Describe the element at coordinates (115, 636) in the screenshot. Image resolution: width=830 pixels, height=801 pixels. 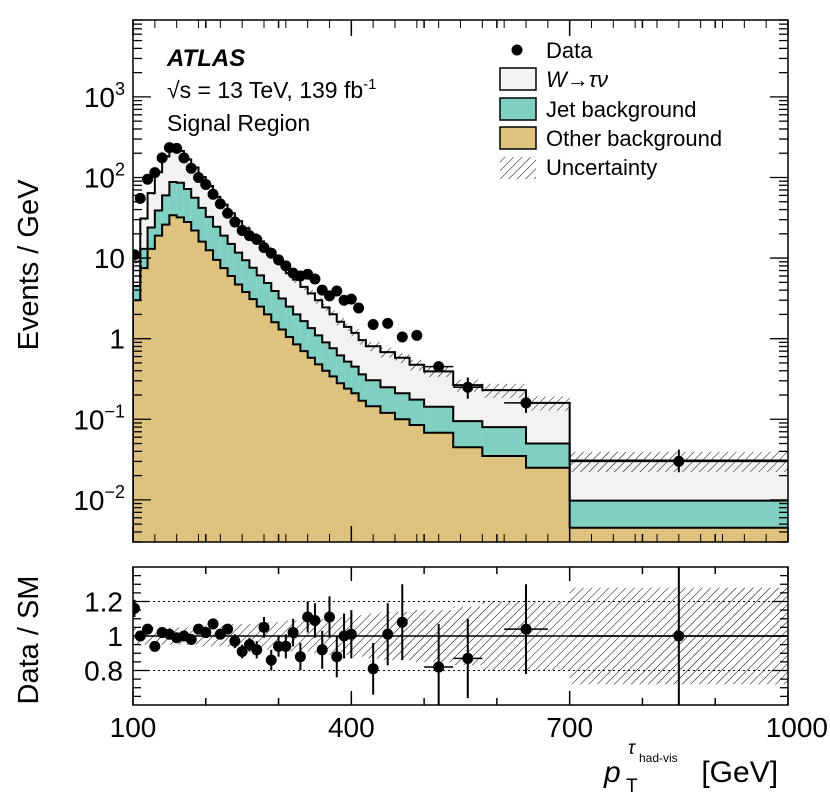
I see `ratio-y-tick-label-1: 1` at that location.